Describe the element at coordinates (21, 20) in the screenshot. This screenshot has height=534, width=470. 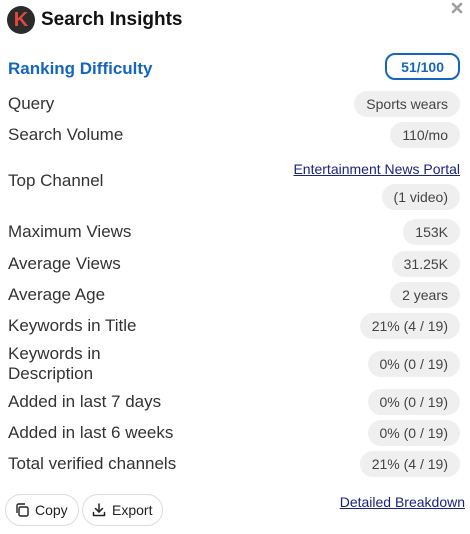
I see `logo-icon: K` at that location.